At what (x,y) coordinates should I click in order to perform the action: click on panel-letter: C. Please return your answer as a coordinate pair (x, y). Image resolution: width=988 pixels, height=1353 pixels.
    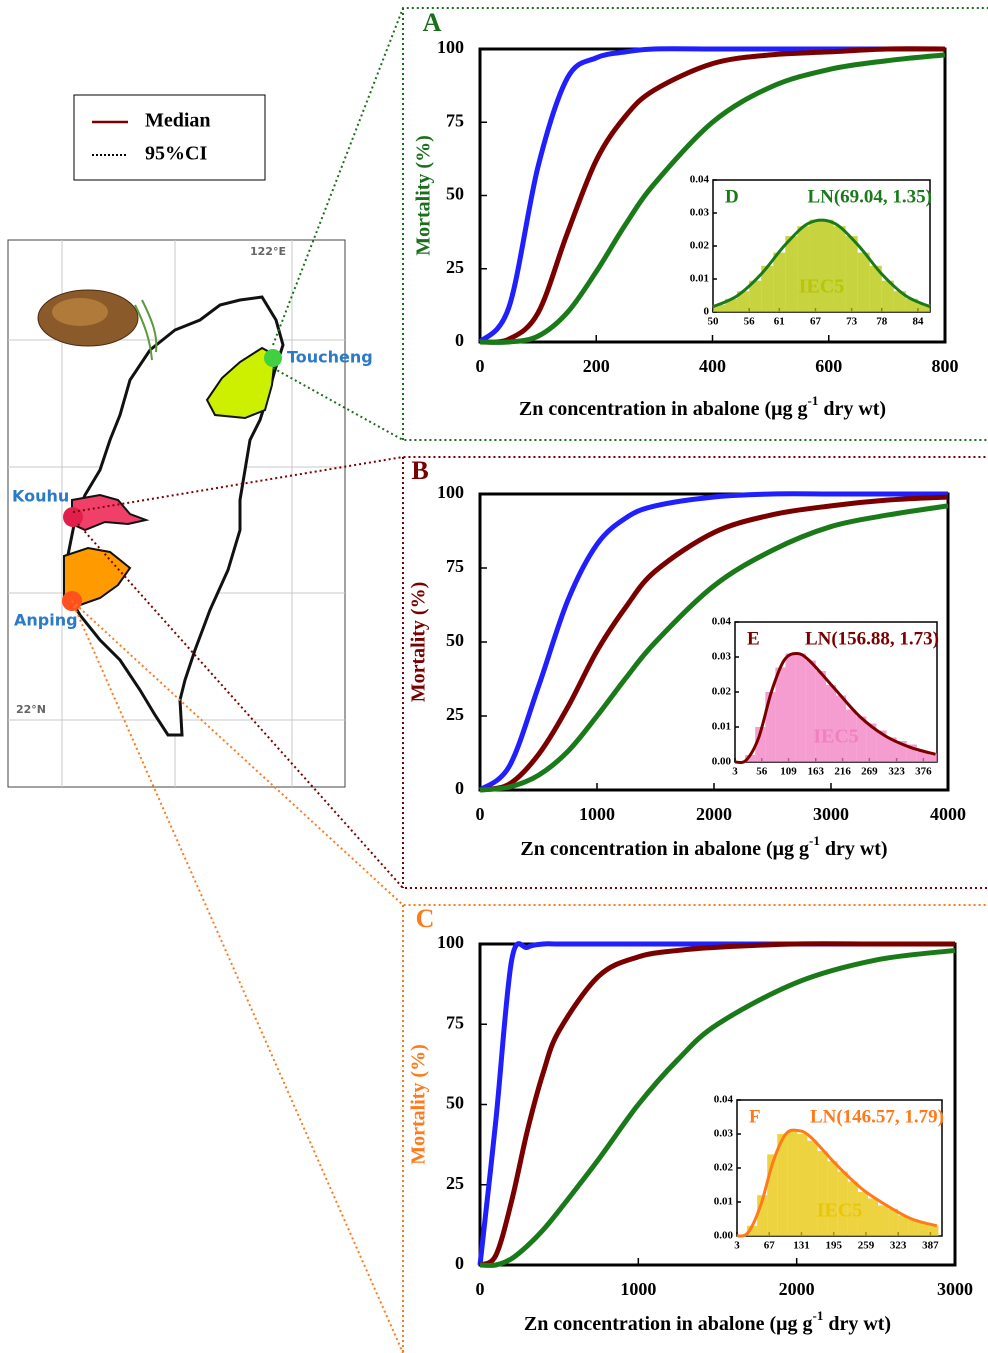
    Looking at the image, I should click on (425, 918).